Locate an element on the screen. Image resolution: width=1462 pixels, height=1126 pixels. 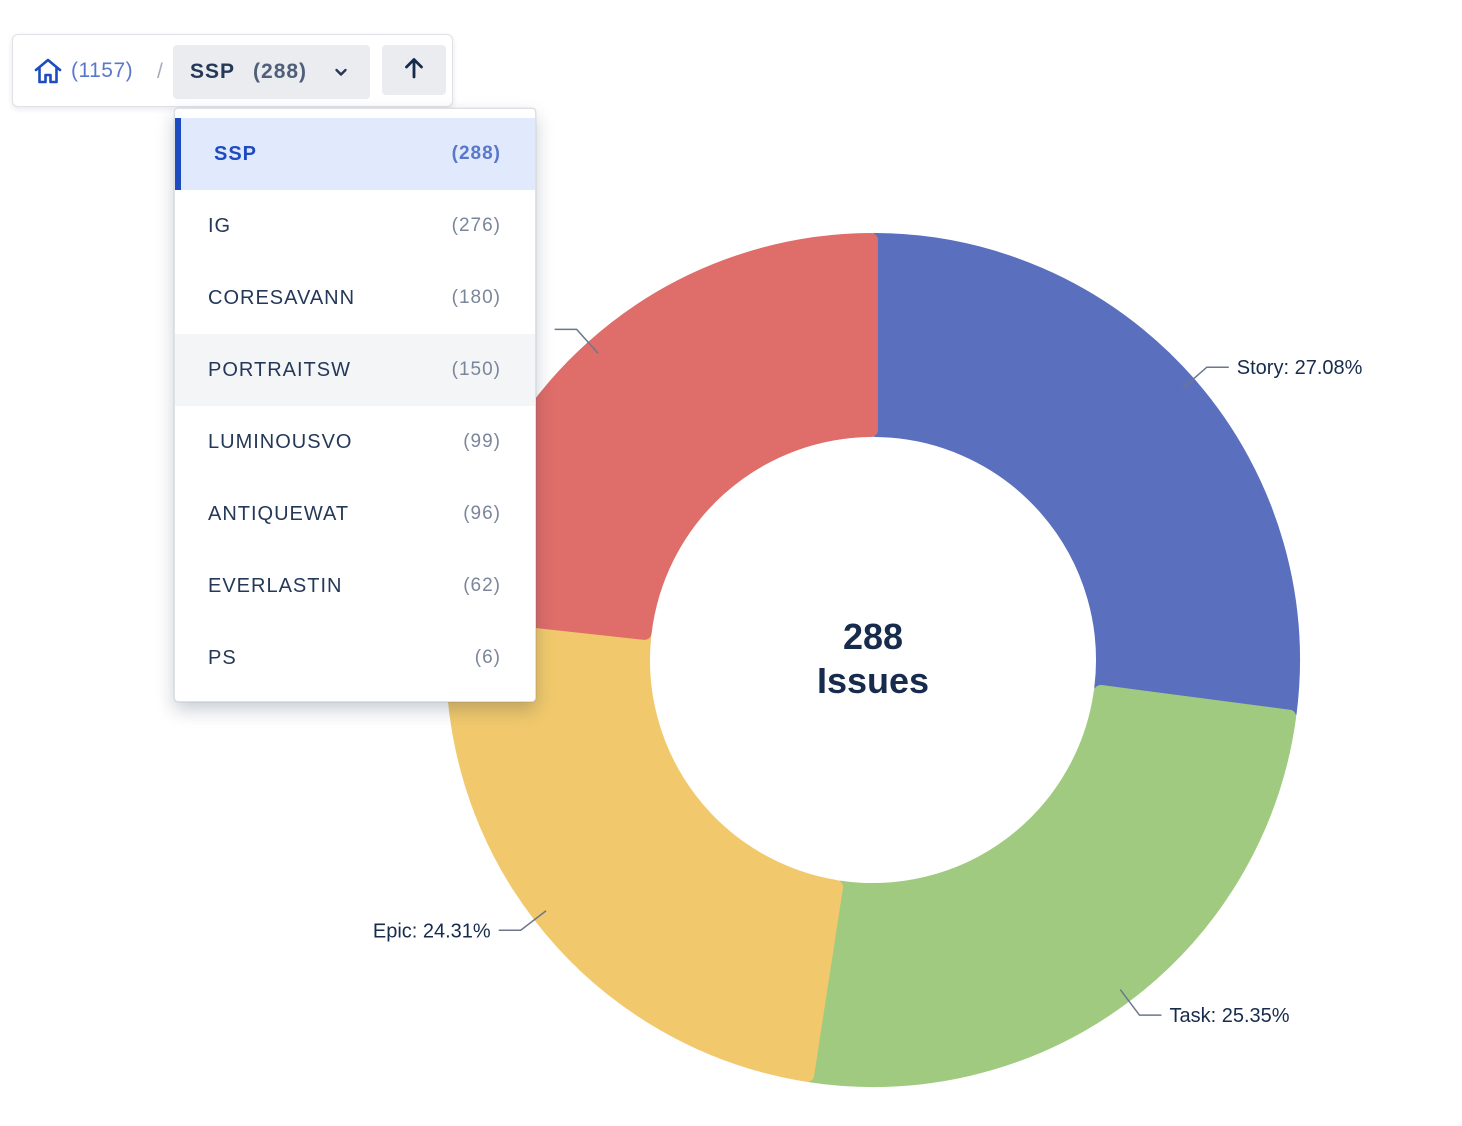
dropdown-item-count: (180) is located at coordinates (476, 297).